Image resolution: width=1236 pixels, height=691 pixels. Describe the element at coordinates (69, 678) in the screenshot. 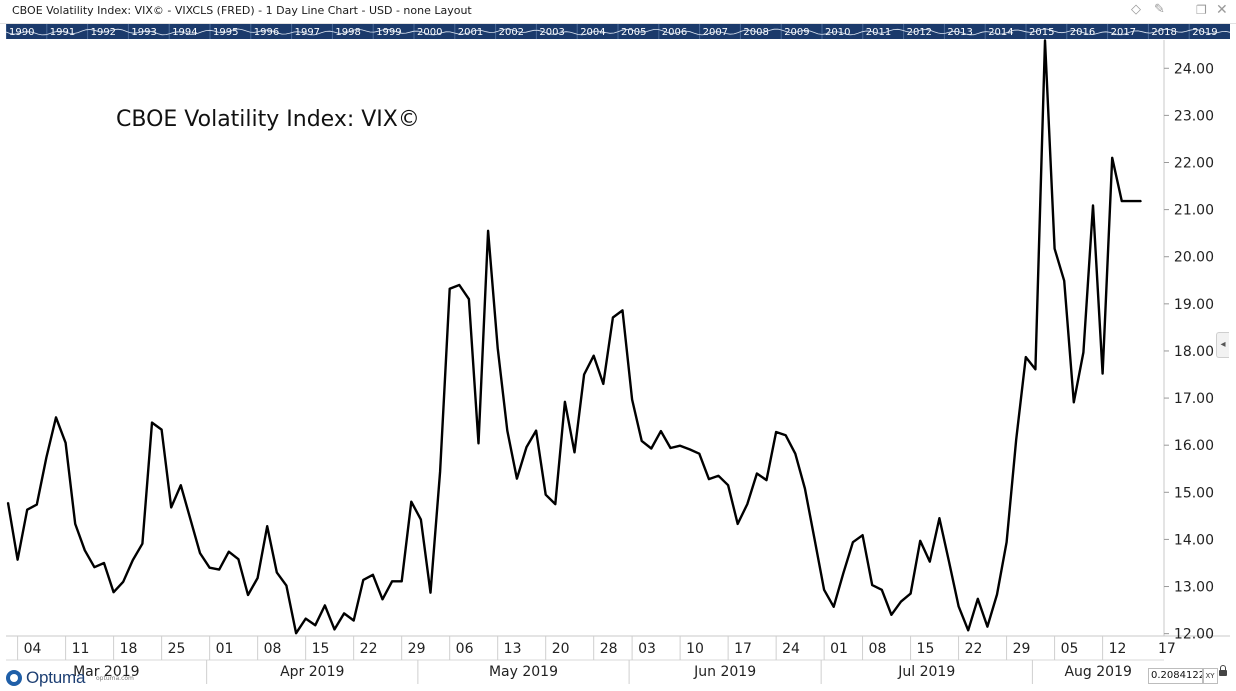

I see `optuma-logo: Optuma optuma.com` at that location.